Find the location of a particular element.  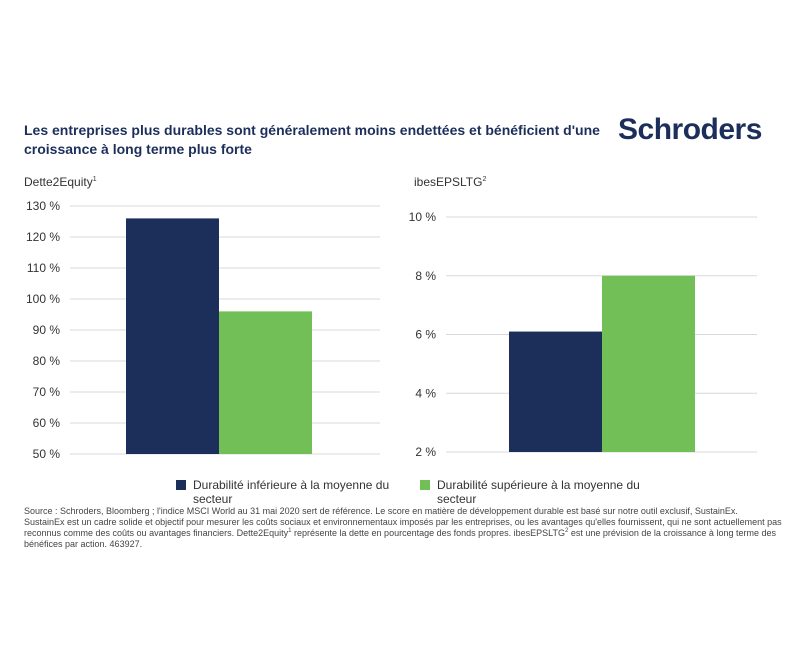

chart-title: Dette2Equity1 is located at coordinates (60, 182).